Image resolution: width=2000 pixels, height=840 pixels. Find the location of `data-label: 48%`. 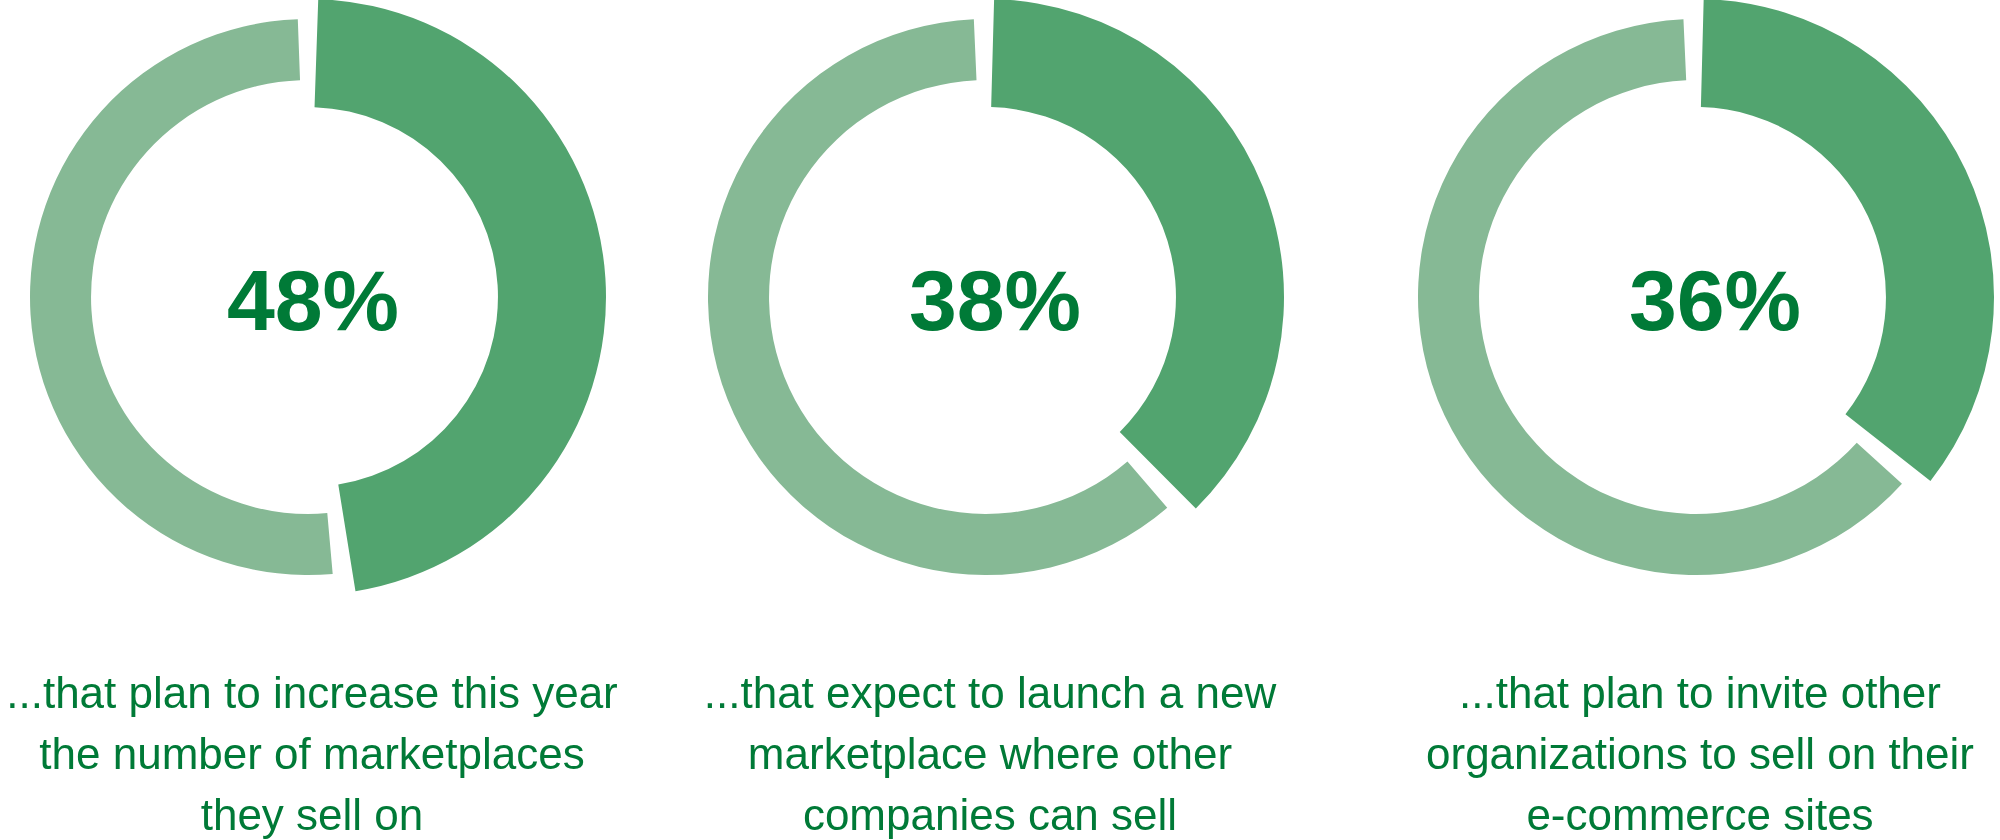

data-label: 48% is located at coordinates (313, 300).